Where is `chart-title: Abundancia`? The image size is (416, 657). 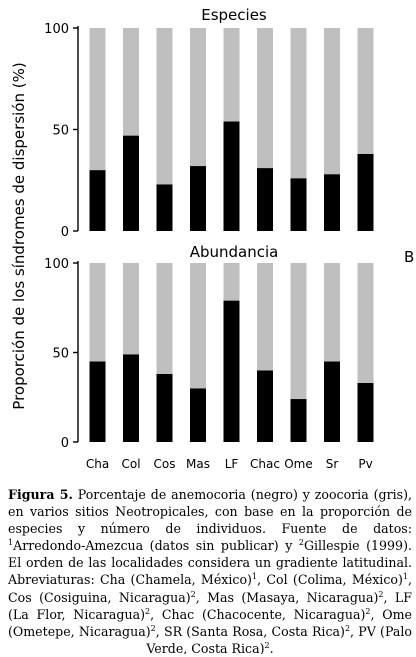
chart-title: Abundancia is located at coordinates (234, 252).